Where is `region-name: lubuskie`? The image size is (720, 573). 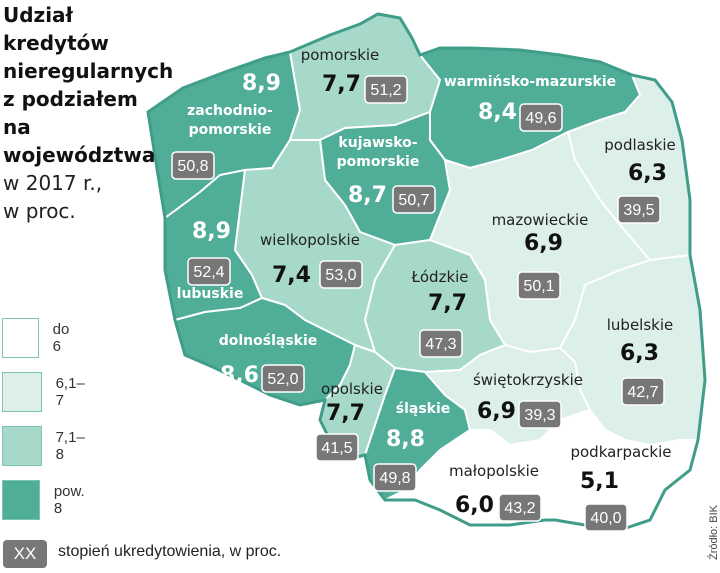
region-name: lubuskie is located at coordinates (210, 294).